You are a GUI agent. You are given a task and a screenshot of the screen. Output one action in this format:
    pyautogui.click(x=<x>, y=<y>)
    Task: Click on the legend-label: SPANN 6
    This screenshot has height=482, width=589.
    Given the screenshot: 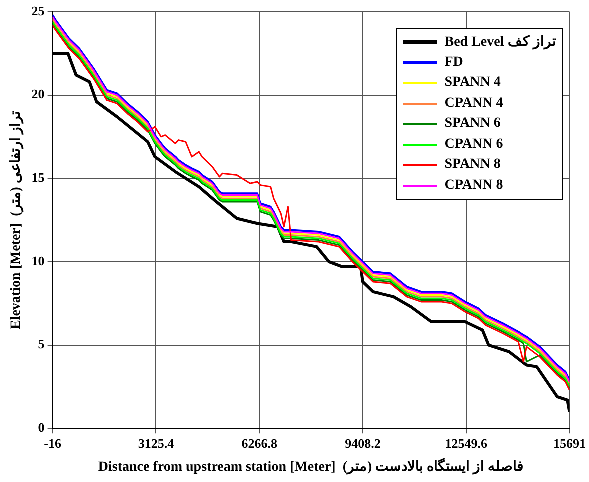 What is the action you would take?
    pyautogui.click(x=472, y=124)
    